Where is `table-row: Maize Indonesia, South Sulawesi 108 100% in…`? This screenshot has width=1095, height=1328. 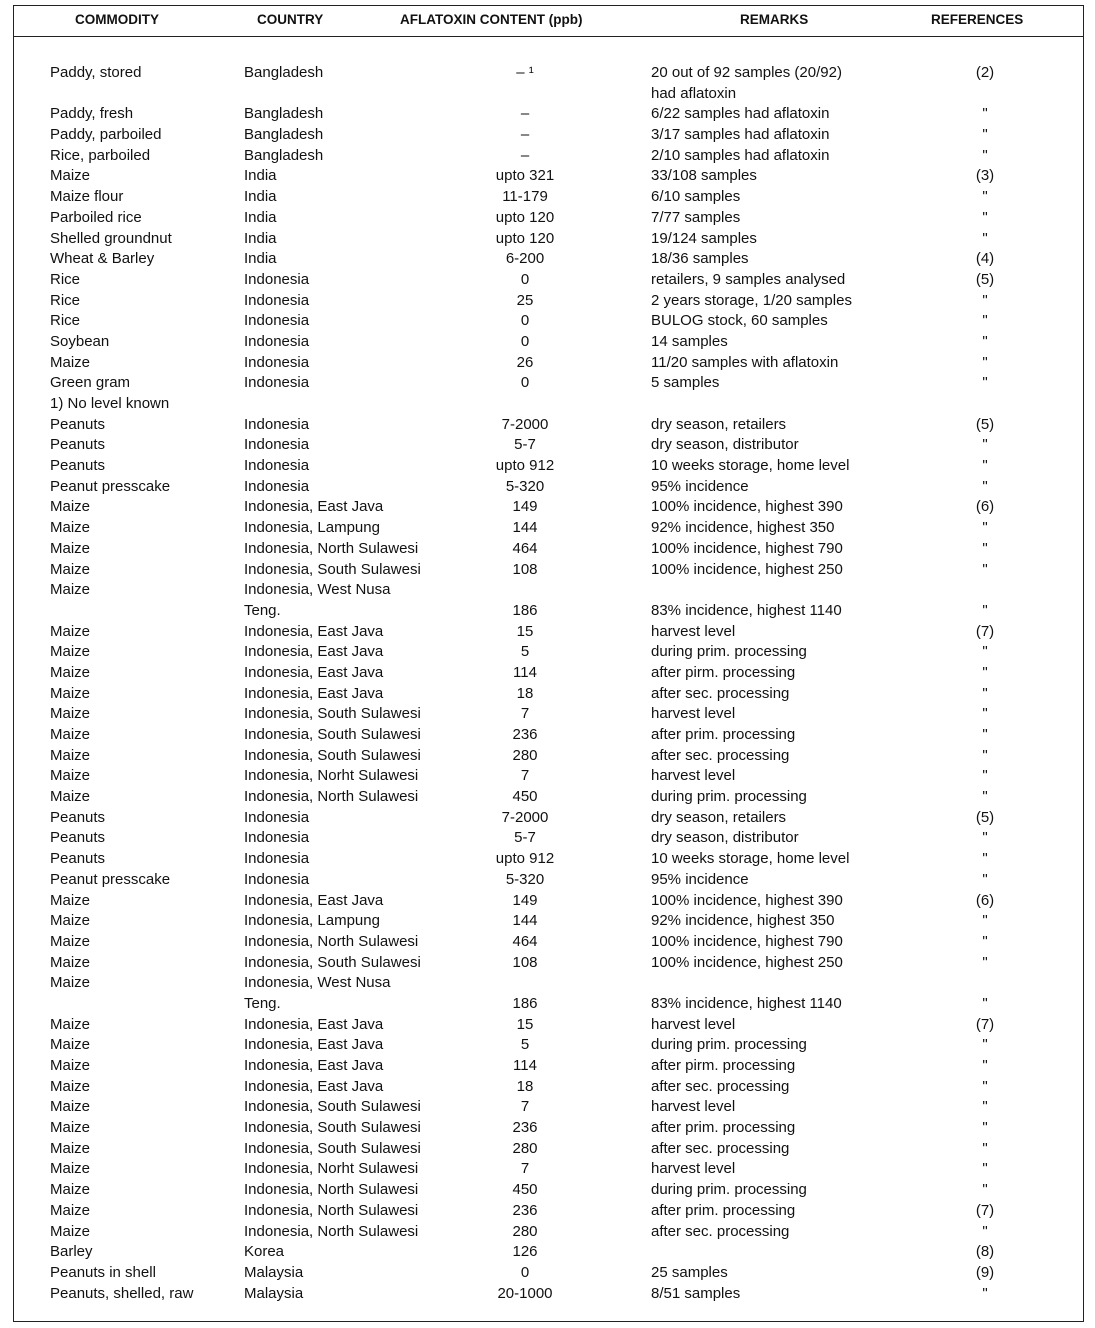 table-row: Maize Indonesia, South Sulawesi 108 100% in… is located at coordinates (547, 963).